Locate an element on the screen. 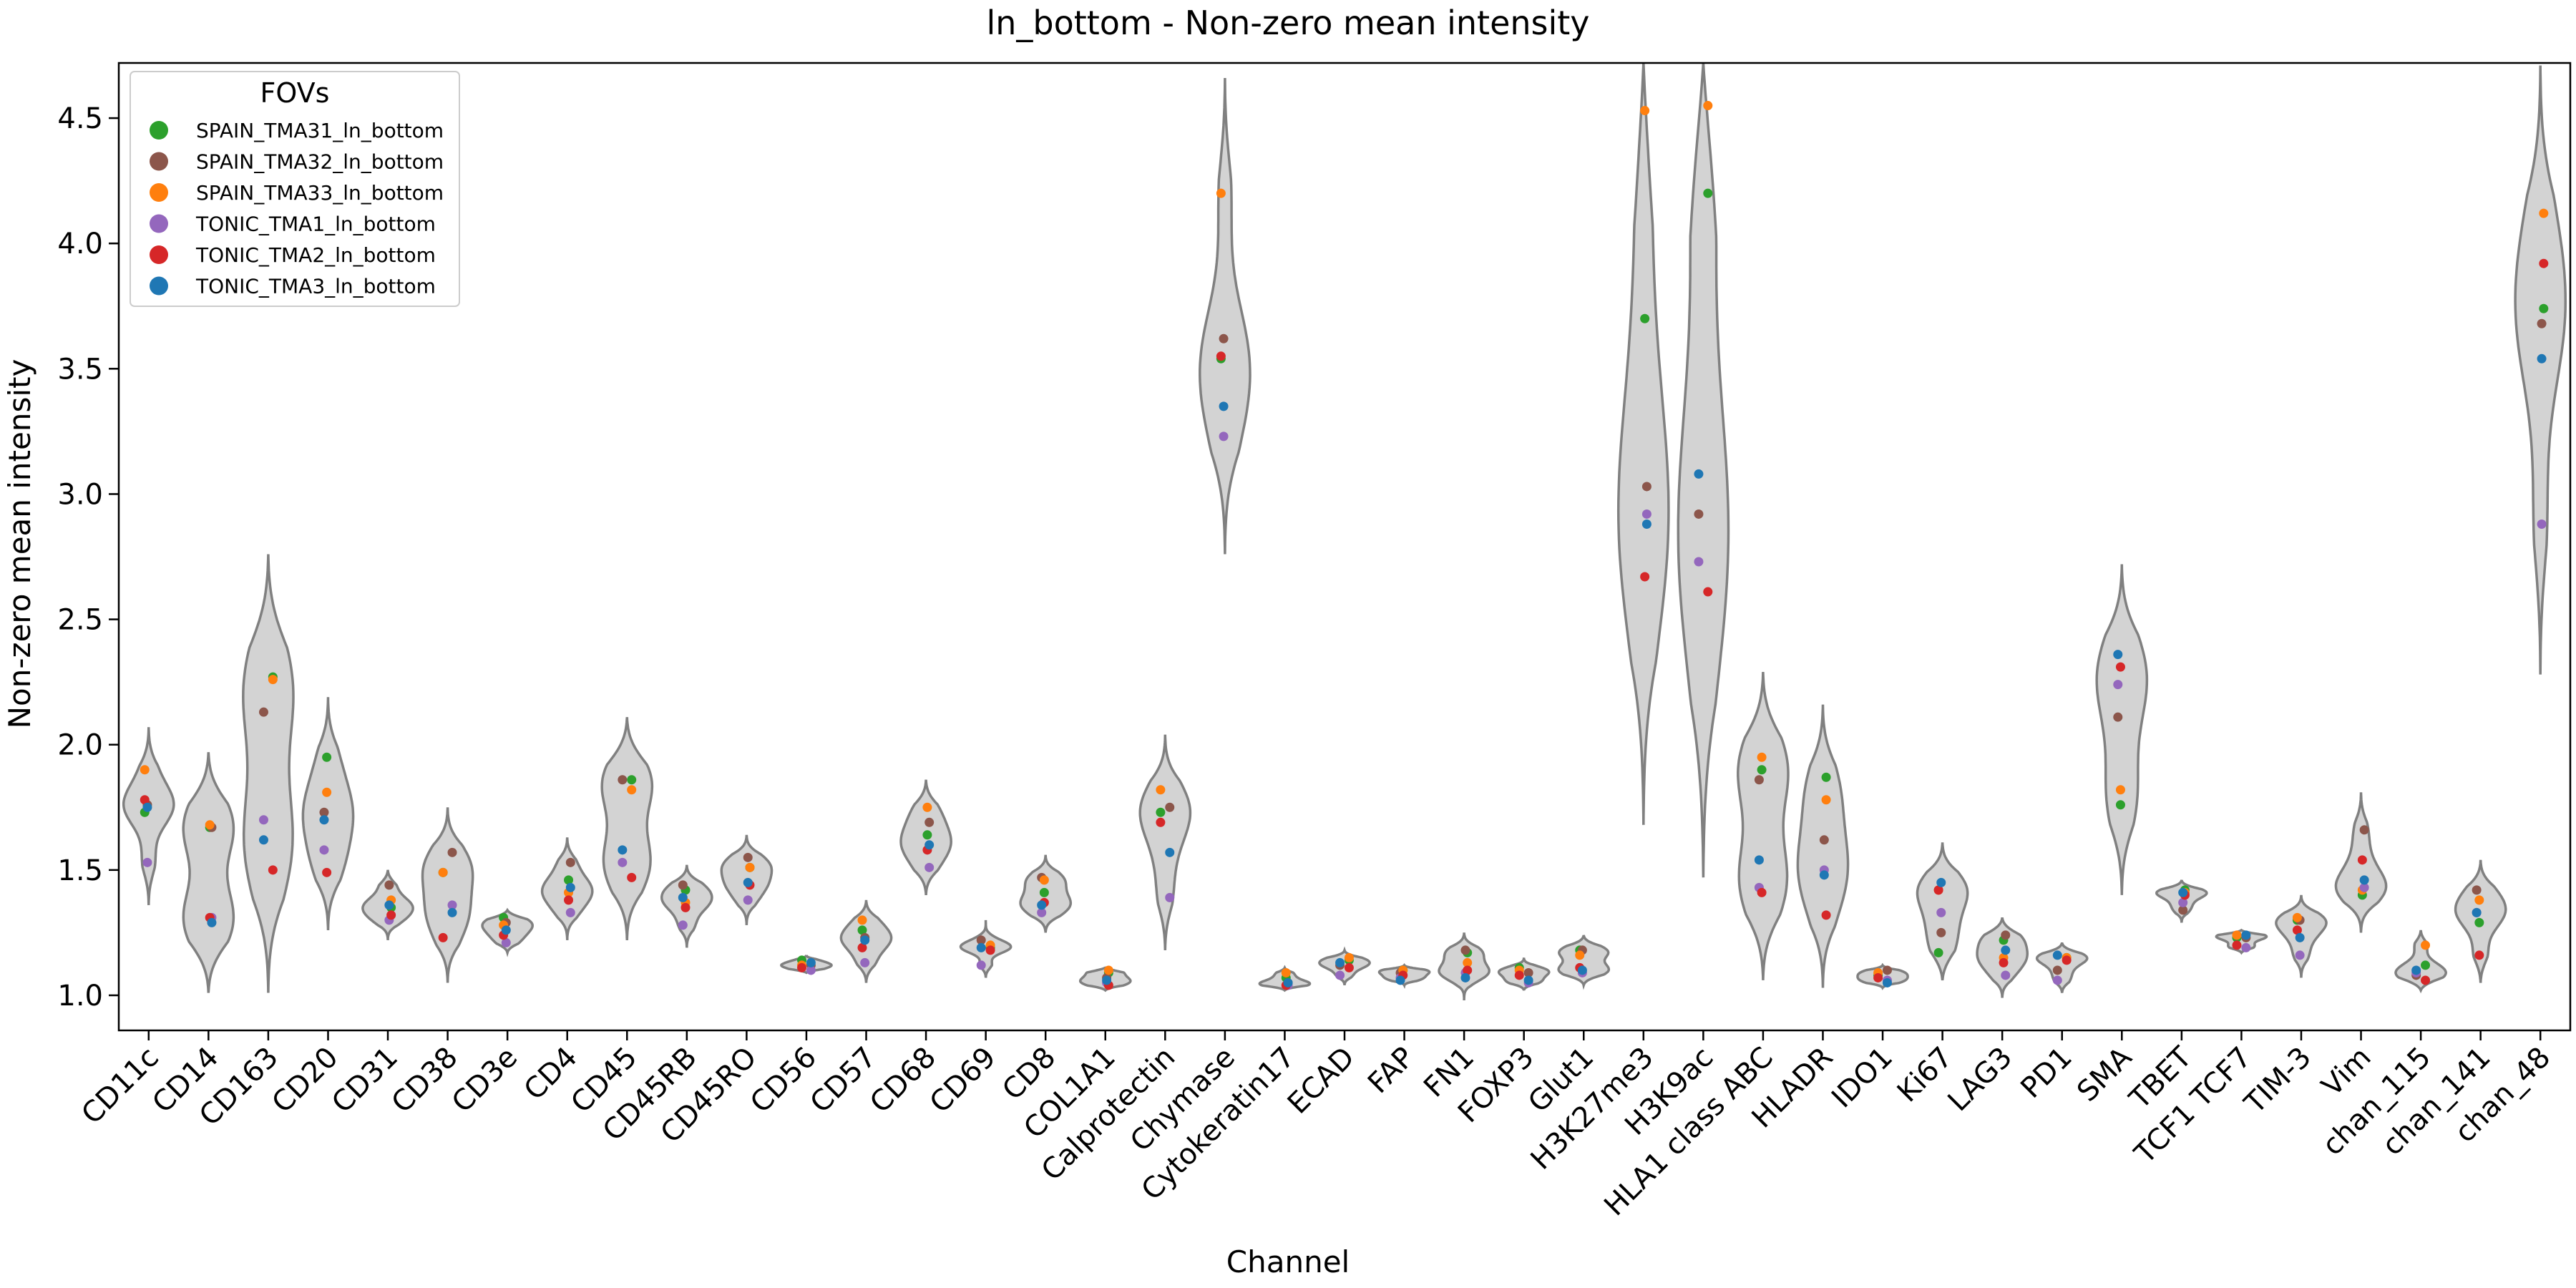 The width and height of the screenshot is (2576, 1288). x-tick-label: ECAD is located at coordinates (1321, 1081).